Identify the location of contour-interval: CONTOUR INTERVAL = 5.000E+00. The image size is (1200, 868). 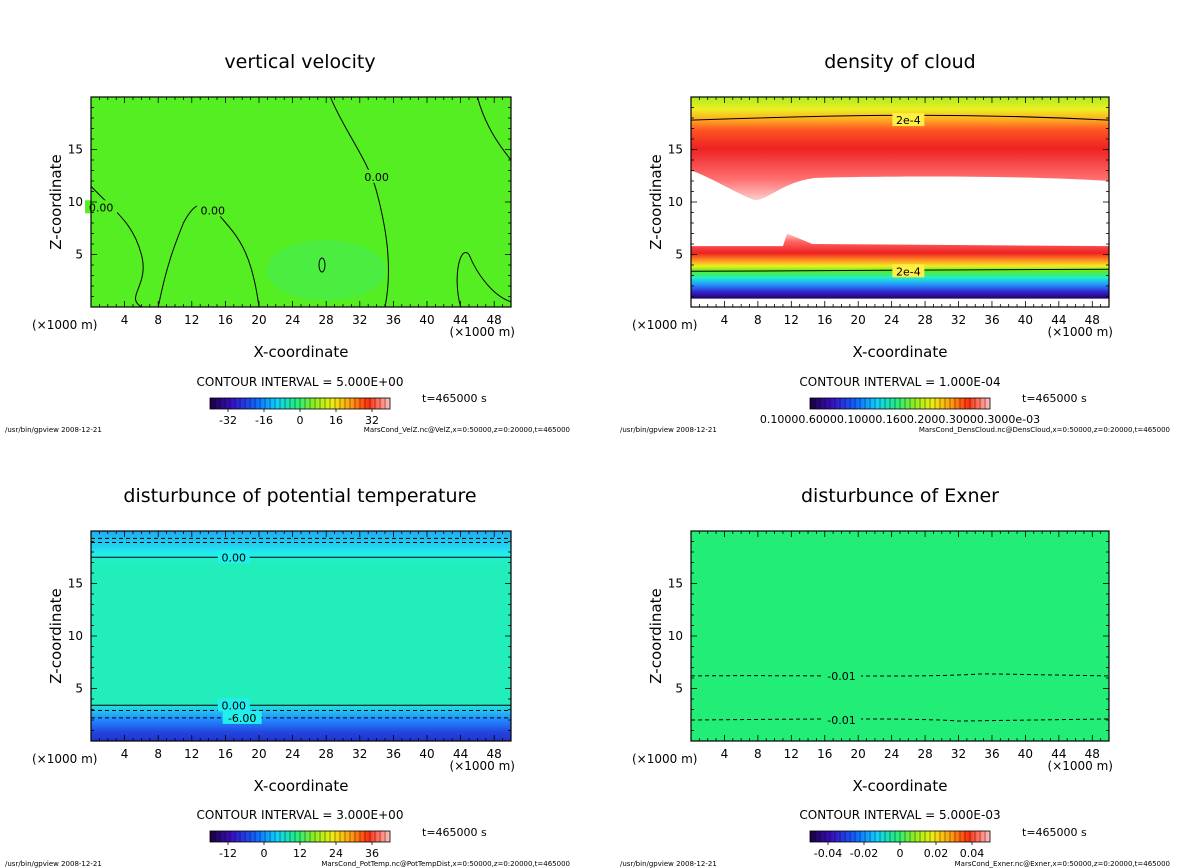
(300, 382).